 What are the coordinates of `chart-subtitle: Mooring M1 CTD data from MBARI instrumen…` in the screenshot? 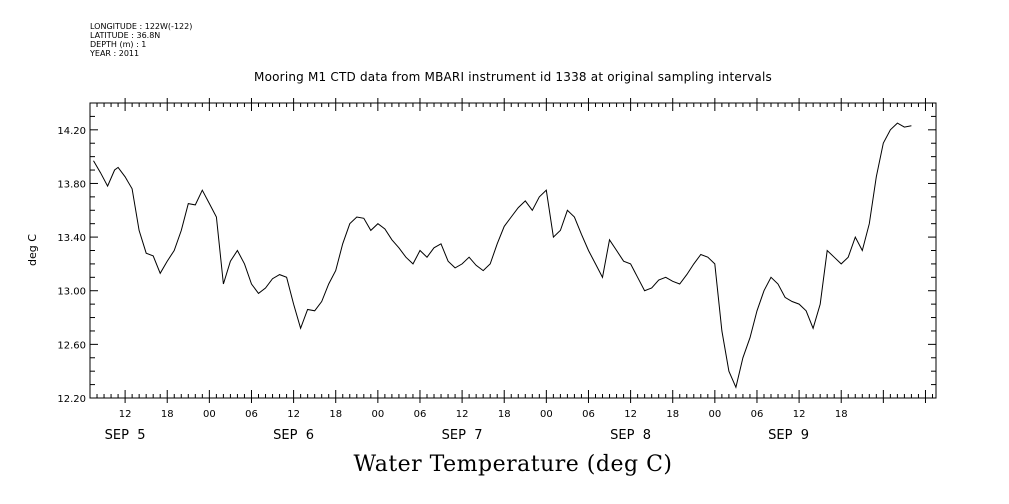 It's located at (513, 77).